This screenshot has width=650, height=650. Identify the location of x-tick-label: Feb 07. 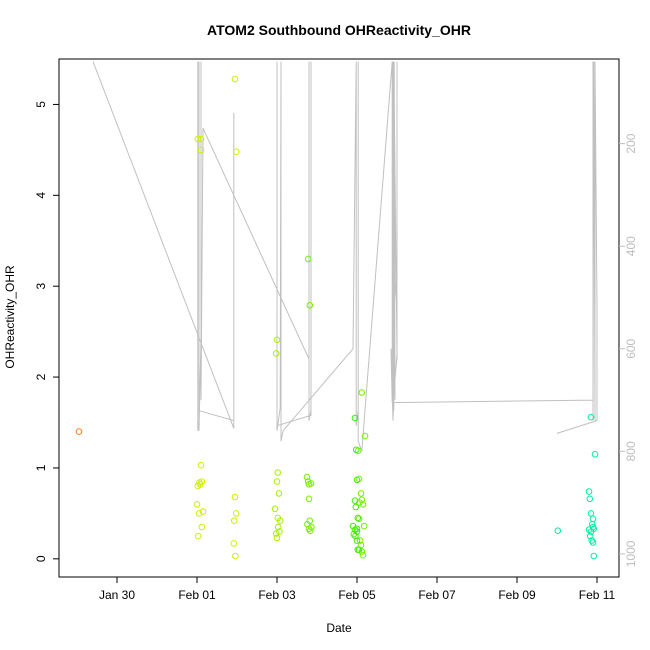
(437, 595).